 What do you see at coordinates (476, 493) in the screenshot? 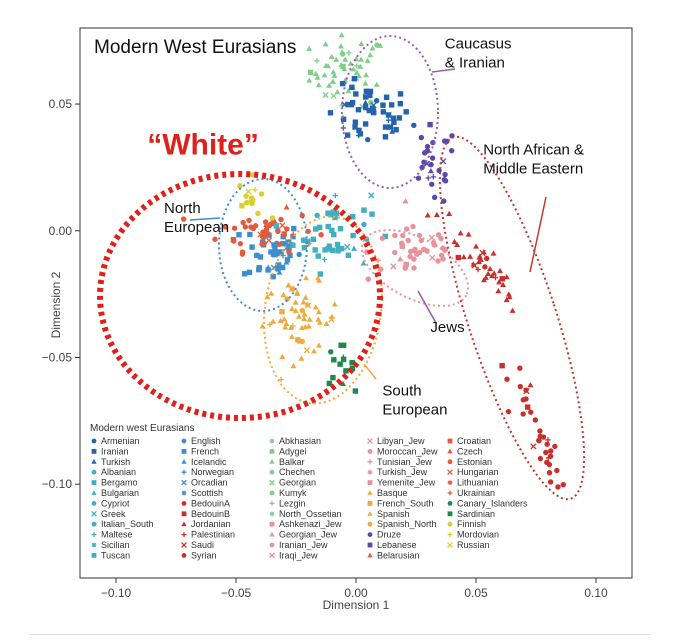
I see `legend-entry: Ukrainian` at bounding box center [476, 493].